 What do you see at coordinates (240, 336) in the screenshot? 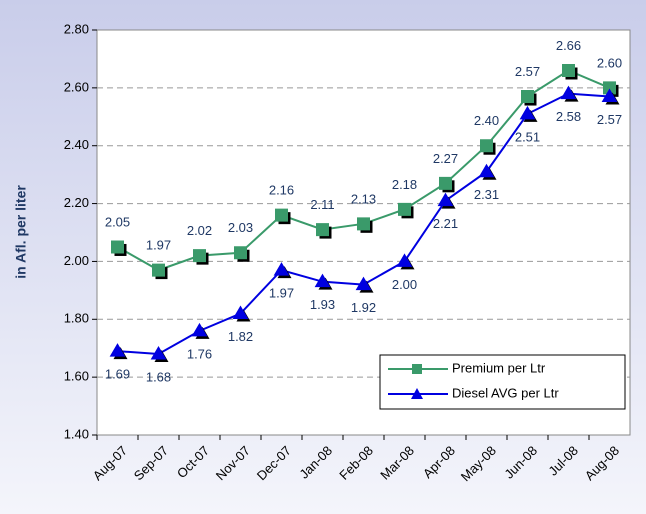
I see `data-label: 1.82` at bounding box center [240, 336].